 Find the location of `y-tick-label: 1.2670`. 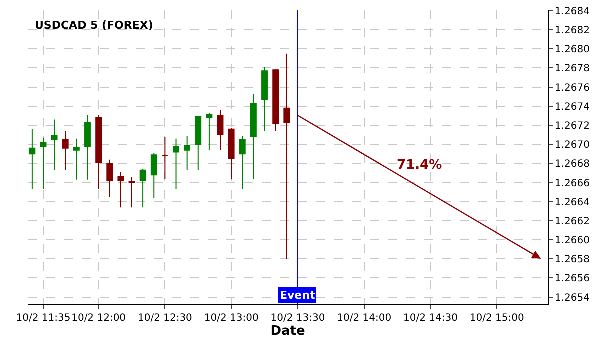

y-tick-label: 1.2670 is located at coordinates (572, 146).